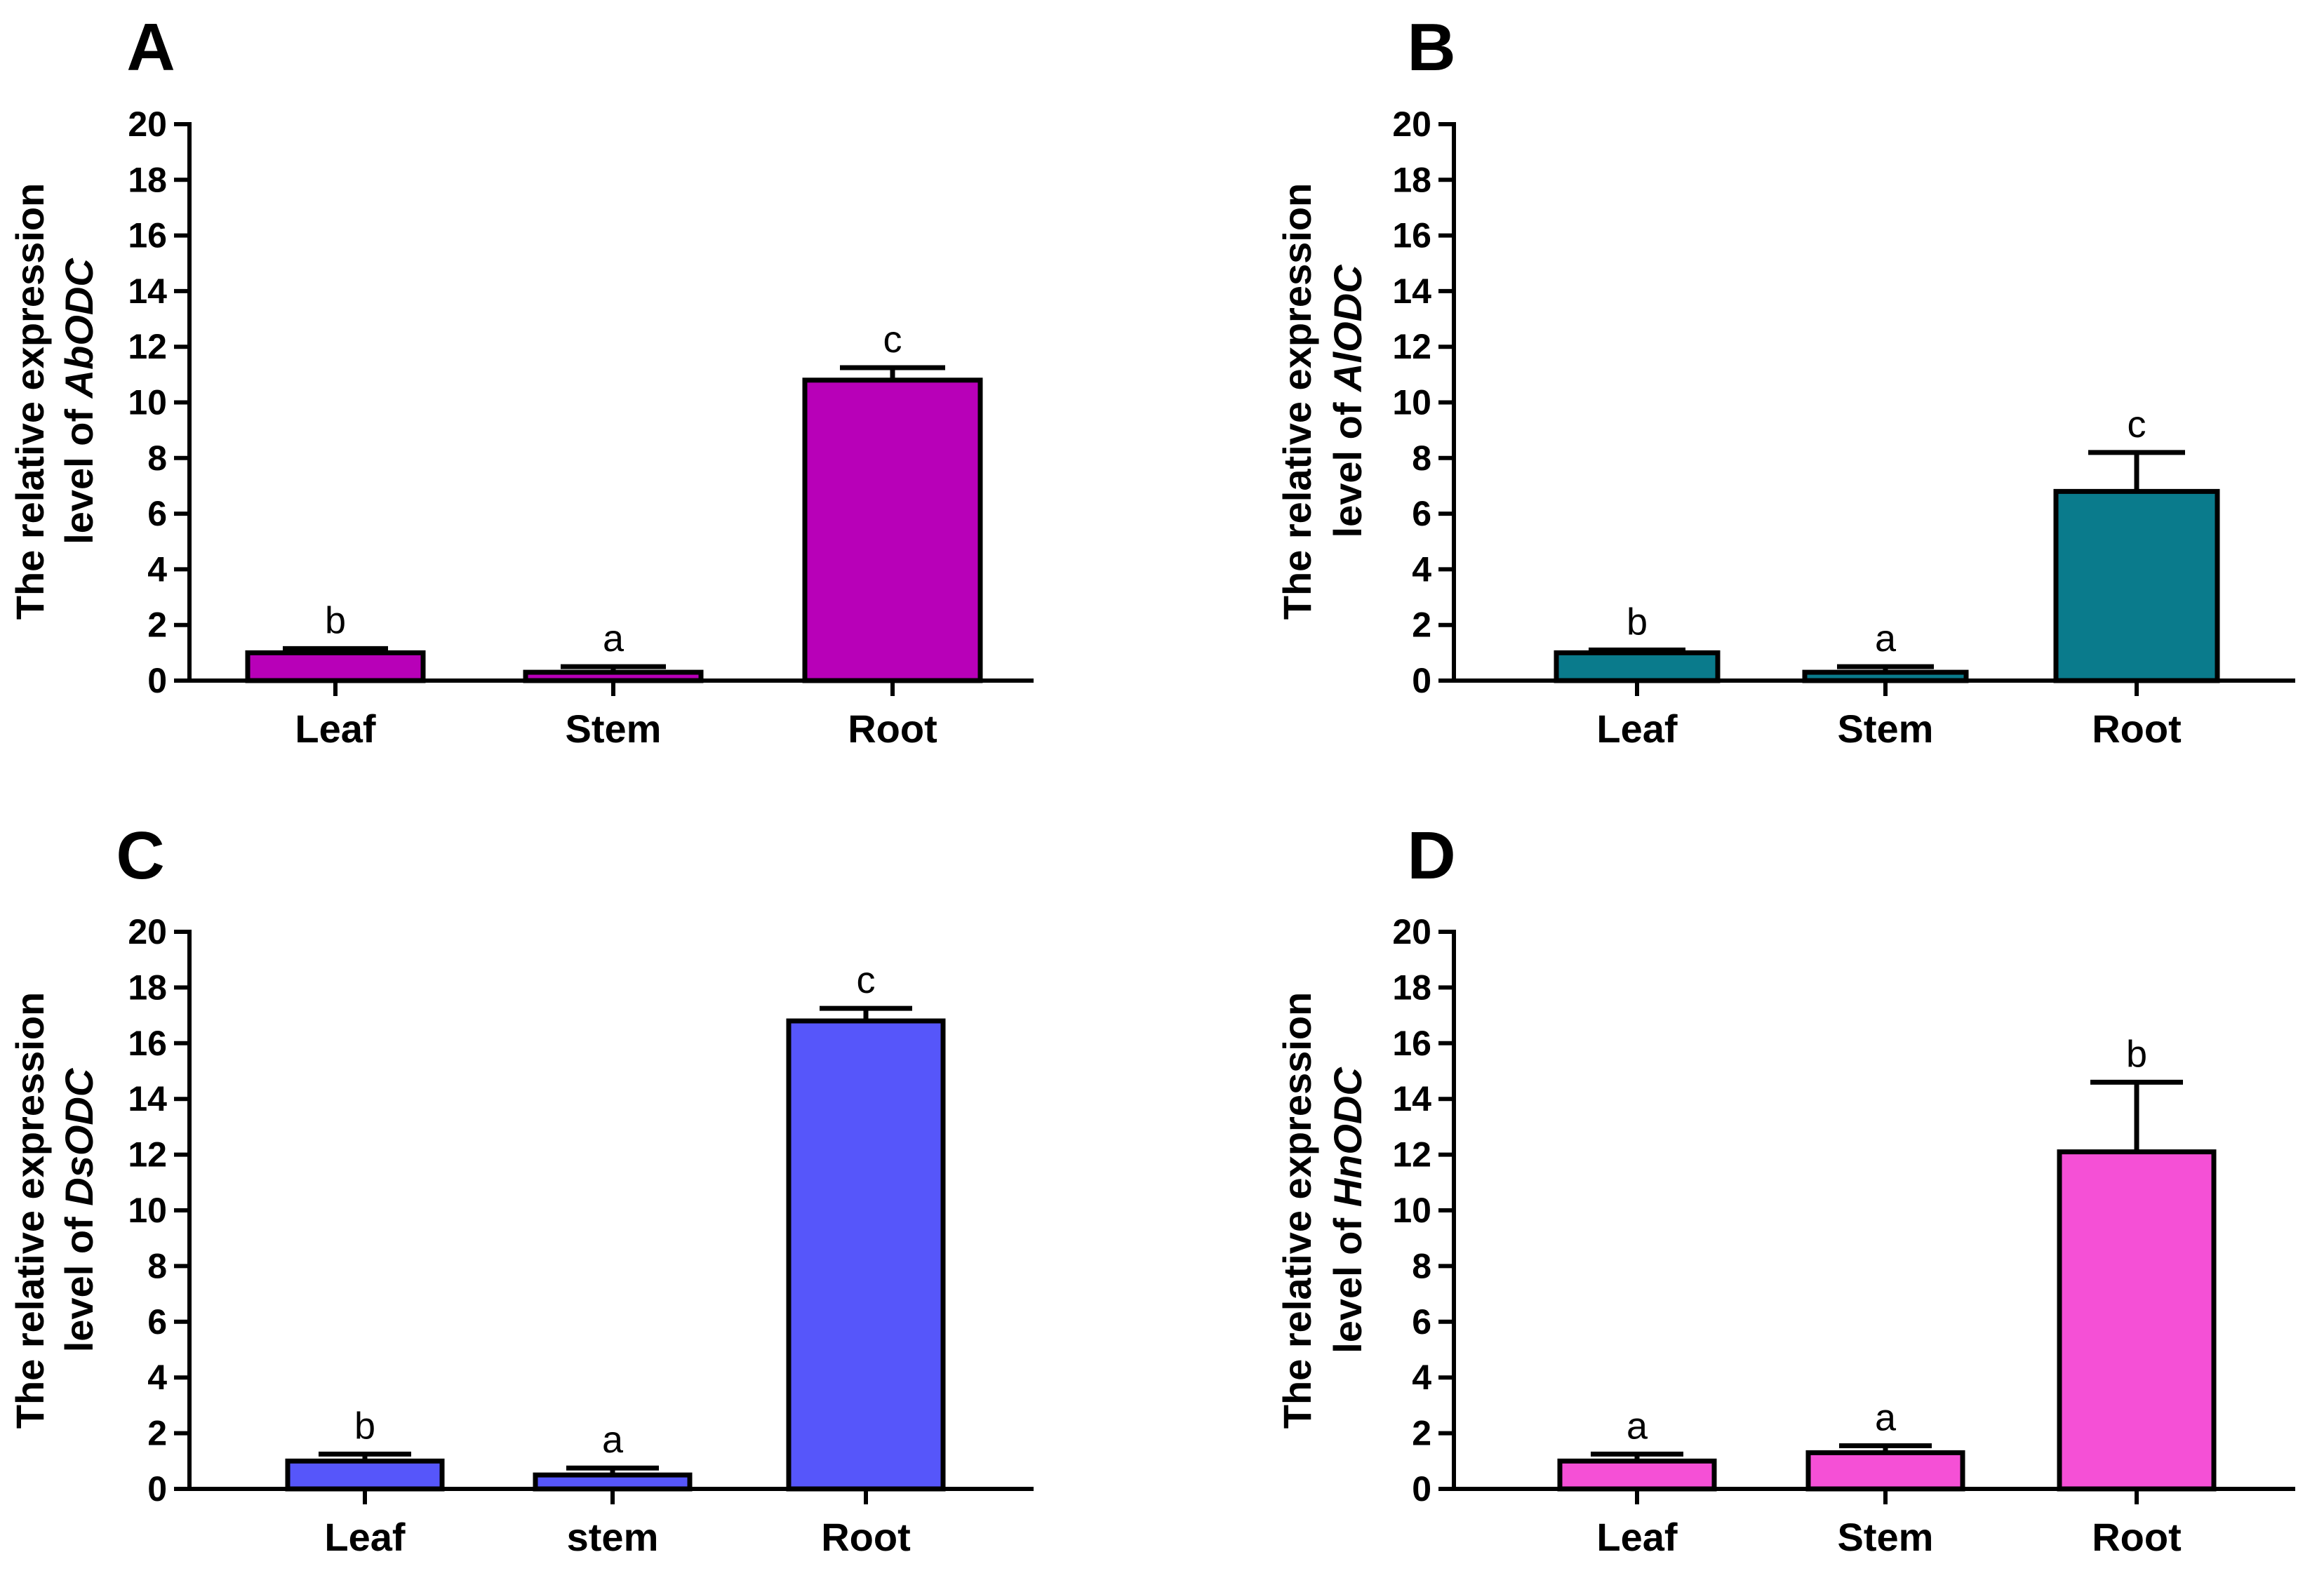 The height and width of the screenshot is (1571, 2324). I want to click on y-axis-label-line2: level of AbODC, so click(79, 401).